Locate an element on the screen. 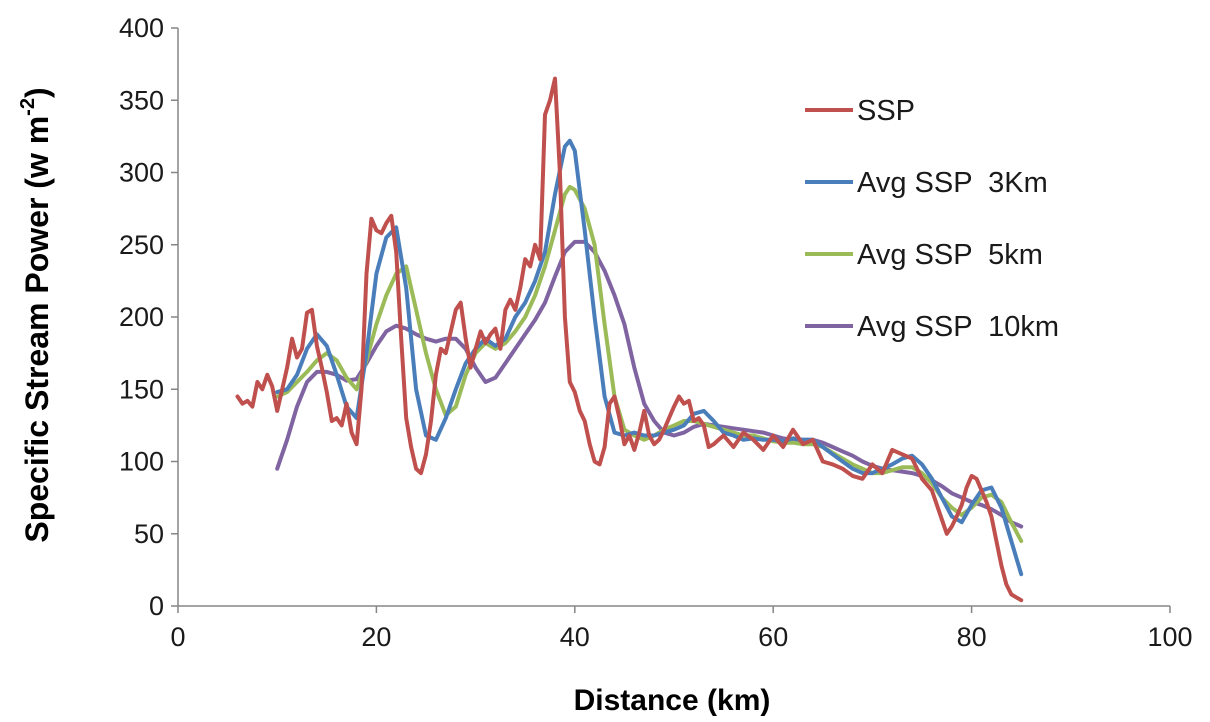 The width and height of the screenshot is (1210, 722). y-tick-label: 0 is located at coordinates (156, 606).